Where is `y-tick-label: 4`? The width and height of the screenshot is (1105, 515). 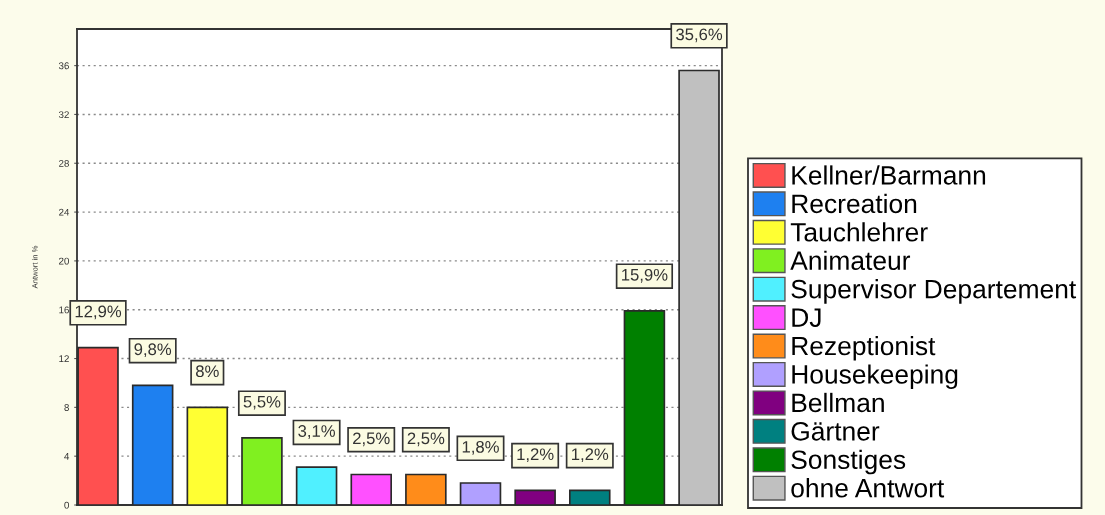 y-tick-label: 4 is located at coordinates (67, 456).